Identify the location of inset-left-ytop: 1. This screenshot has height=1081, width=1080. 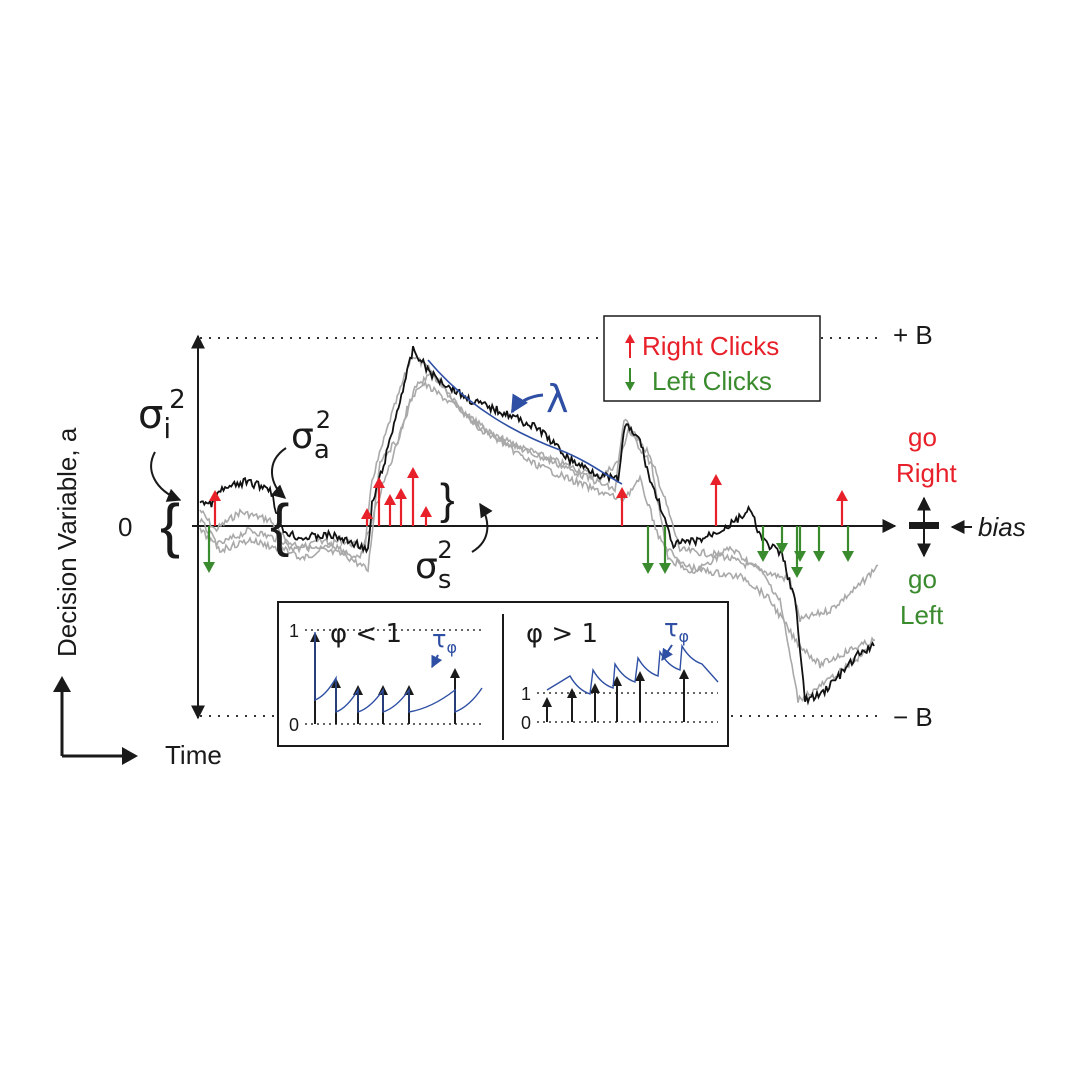
(294, 631).